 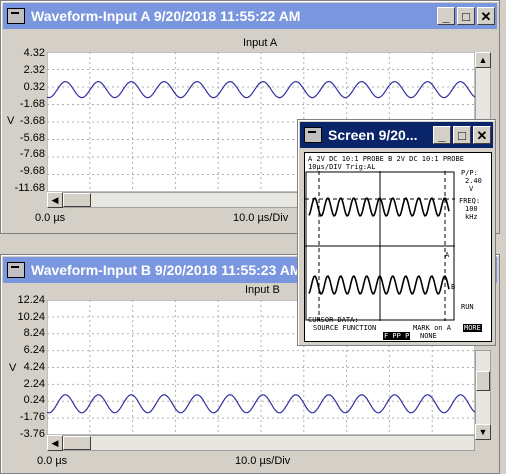 What do you see at coordinates (34, 53) in the screenshot?
I see `y-tick-label: 4.32` at bounding box center [34, 53].